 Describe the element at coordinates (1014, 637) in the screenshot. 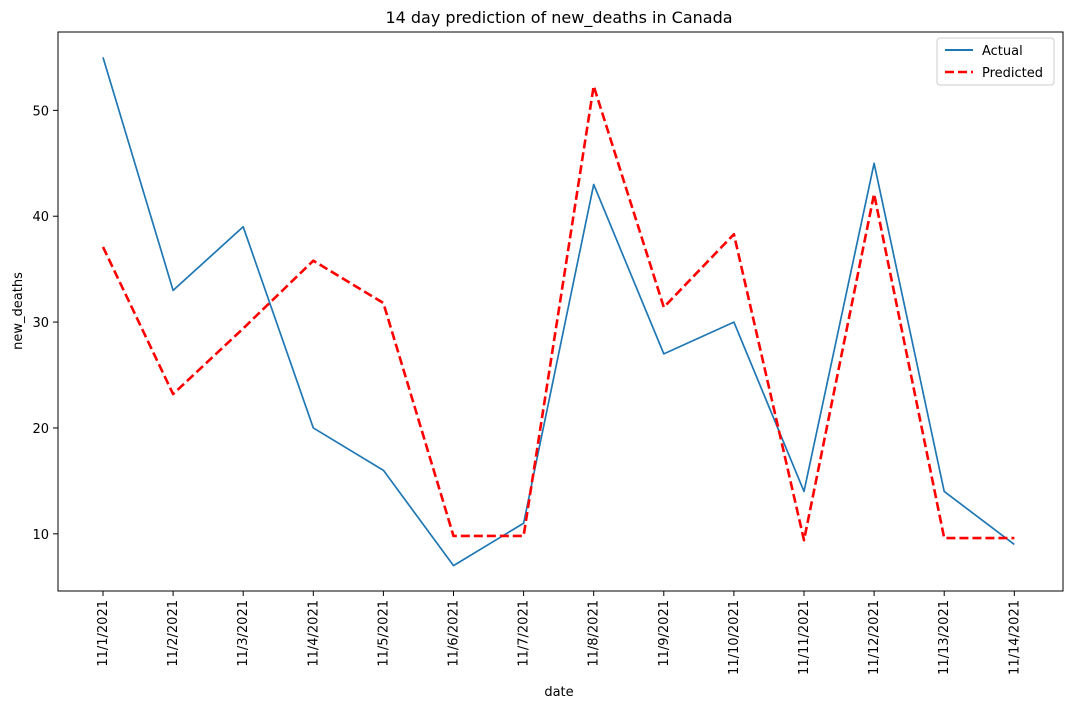

I see `x-tick-label: 11/14/2021` at that location.